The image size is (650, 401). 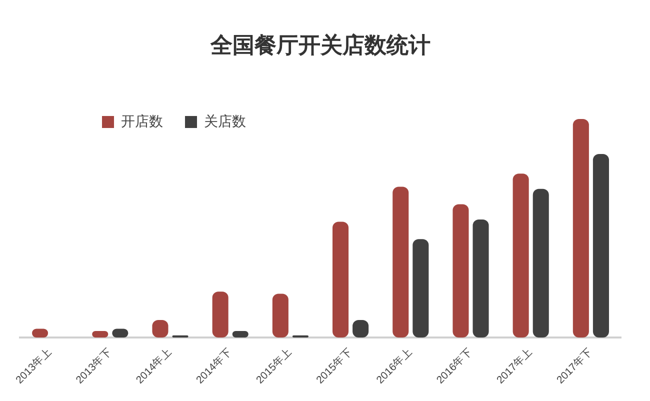 I want to click on legend-label: 关店数, so click(x=225, y=120).